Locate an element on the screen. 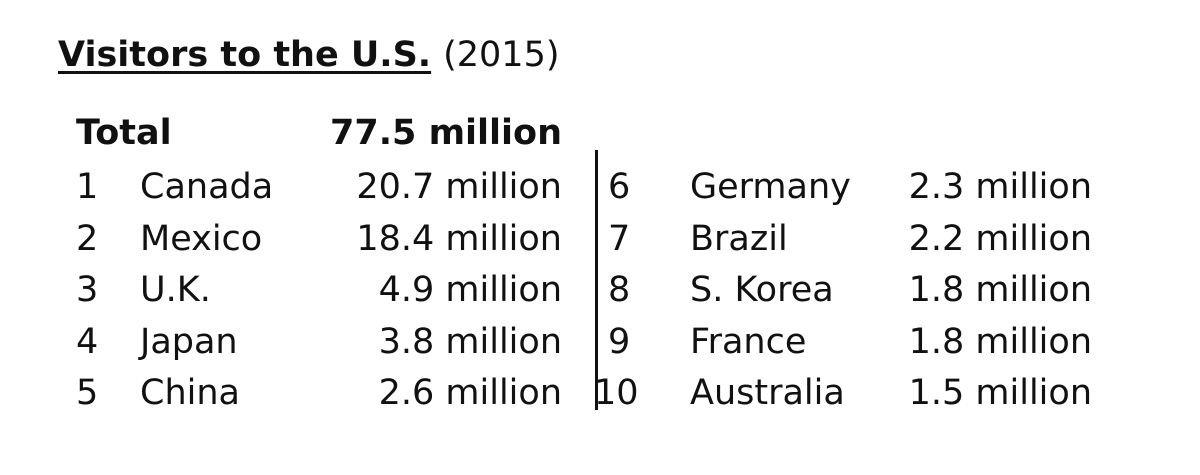 The width and height of the screenshot is (1200, 475). country: Australia is located at coordinates (767, 393).